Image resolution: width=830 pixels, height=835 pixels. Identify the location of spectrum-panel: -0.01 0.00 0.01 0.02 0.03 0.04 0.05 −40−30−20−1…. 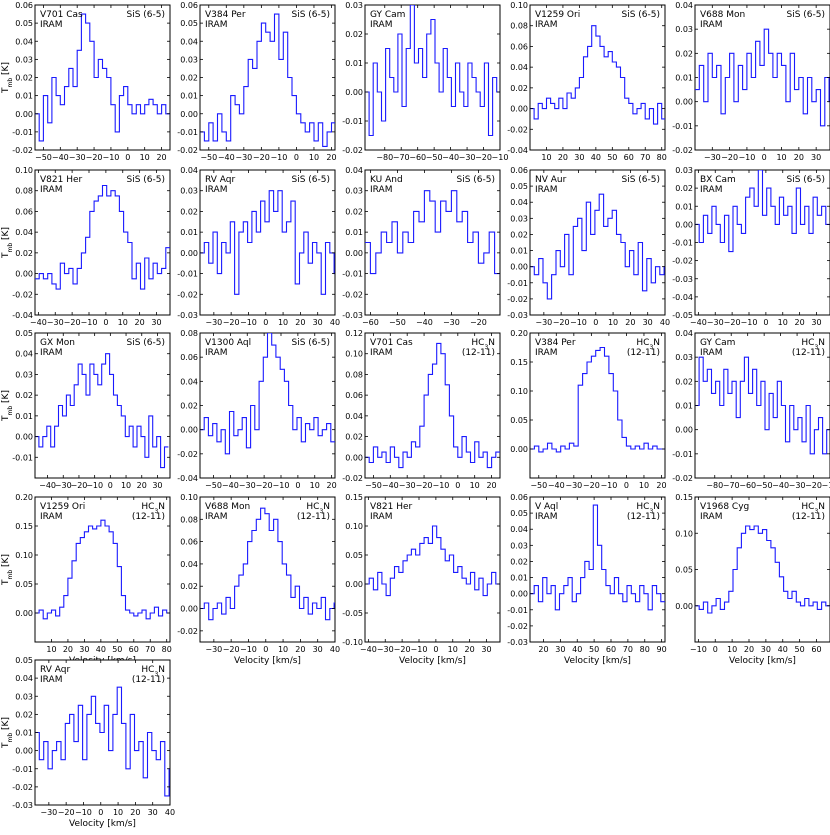
(86, 409).